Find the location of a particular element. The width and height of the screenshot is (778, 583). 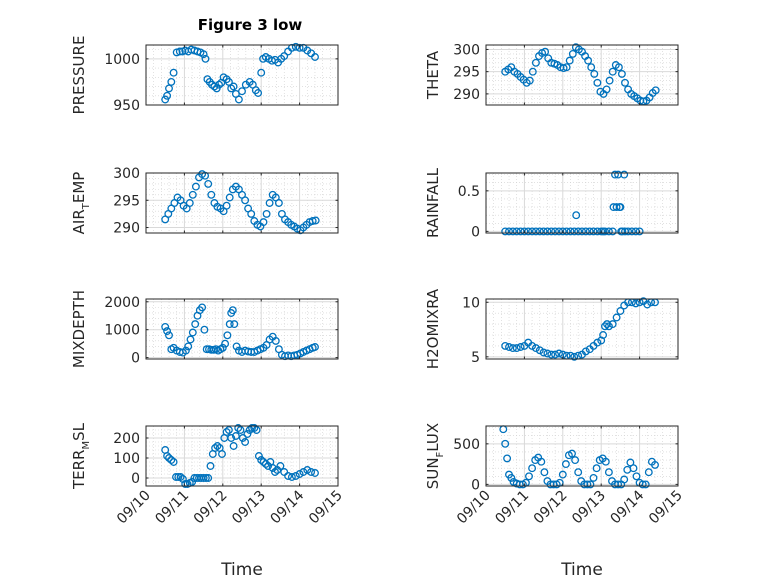

y-axis-label: TERRMSL is located at coordinates (81, 456).